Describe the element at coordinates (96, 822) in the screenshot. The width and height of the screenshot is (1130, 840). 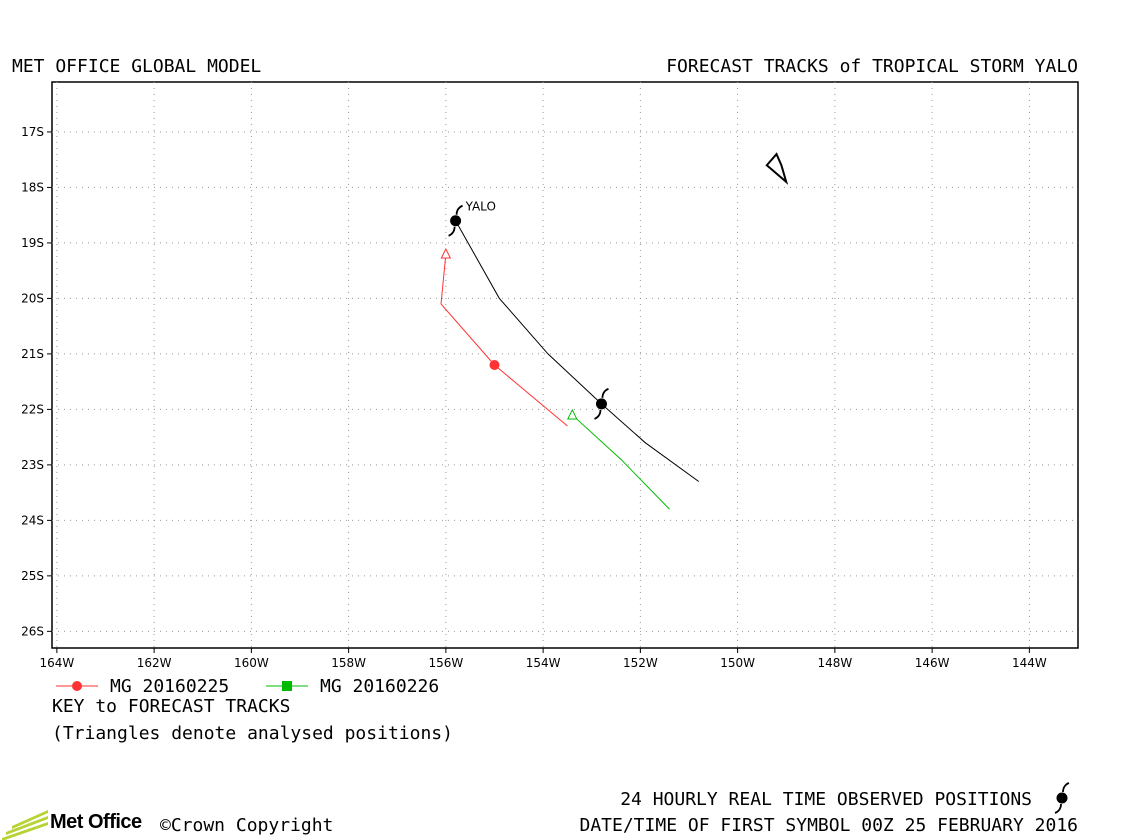
I see `brand-name: Met Office` at that location.